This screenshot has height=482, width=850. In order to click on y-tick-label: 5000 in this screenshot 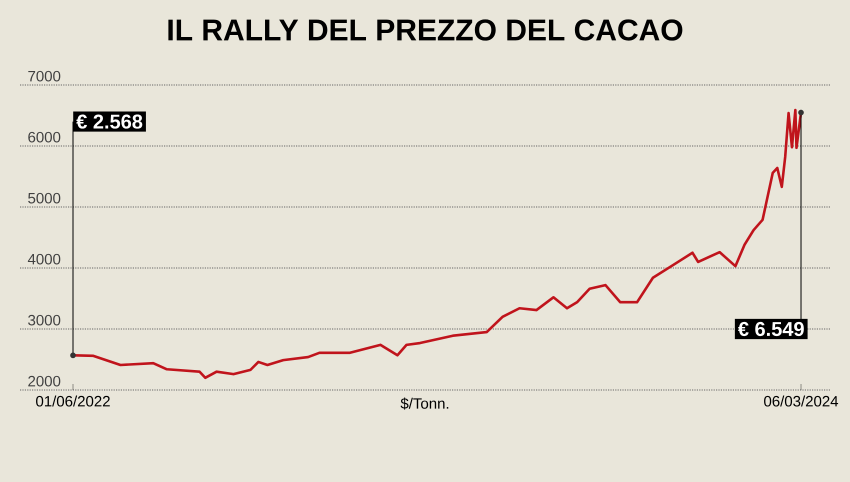, I will do `click(44, 198)`.